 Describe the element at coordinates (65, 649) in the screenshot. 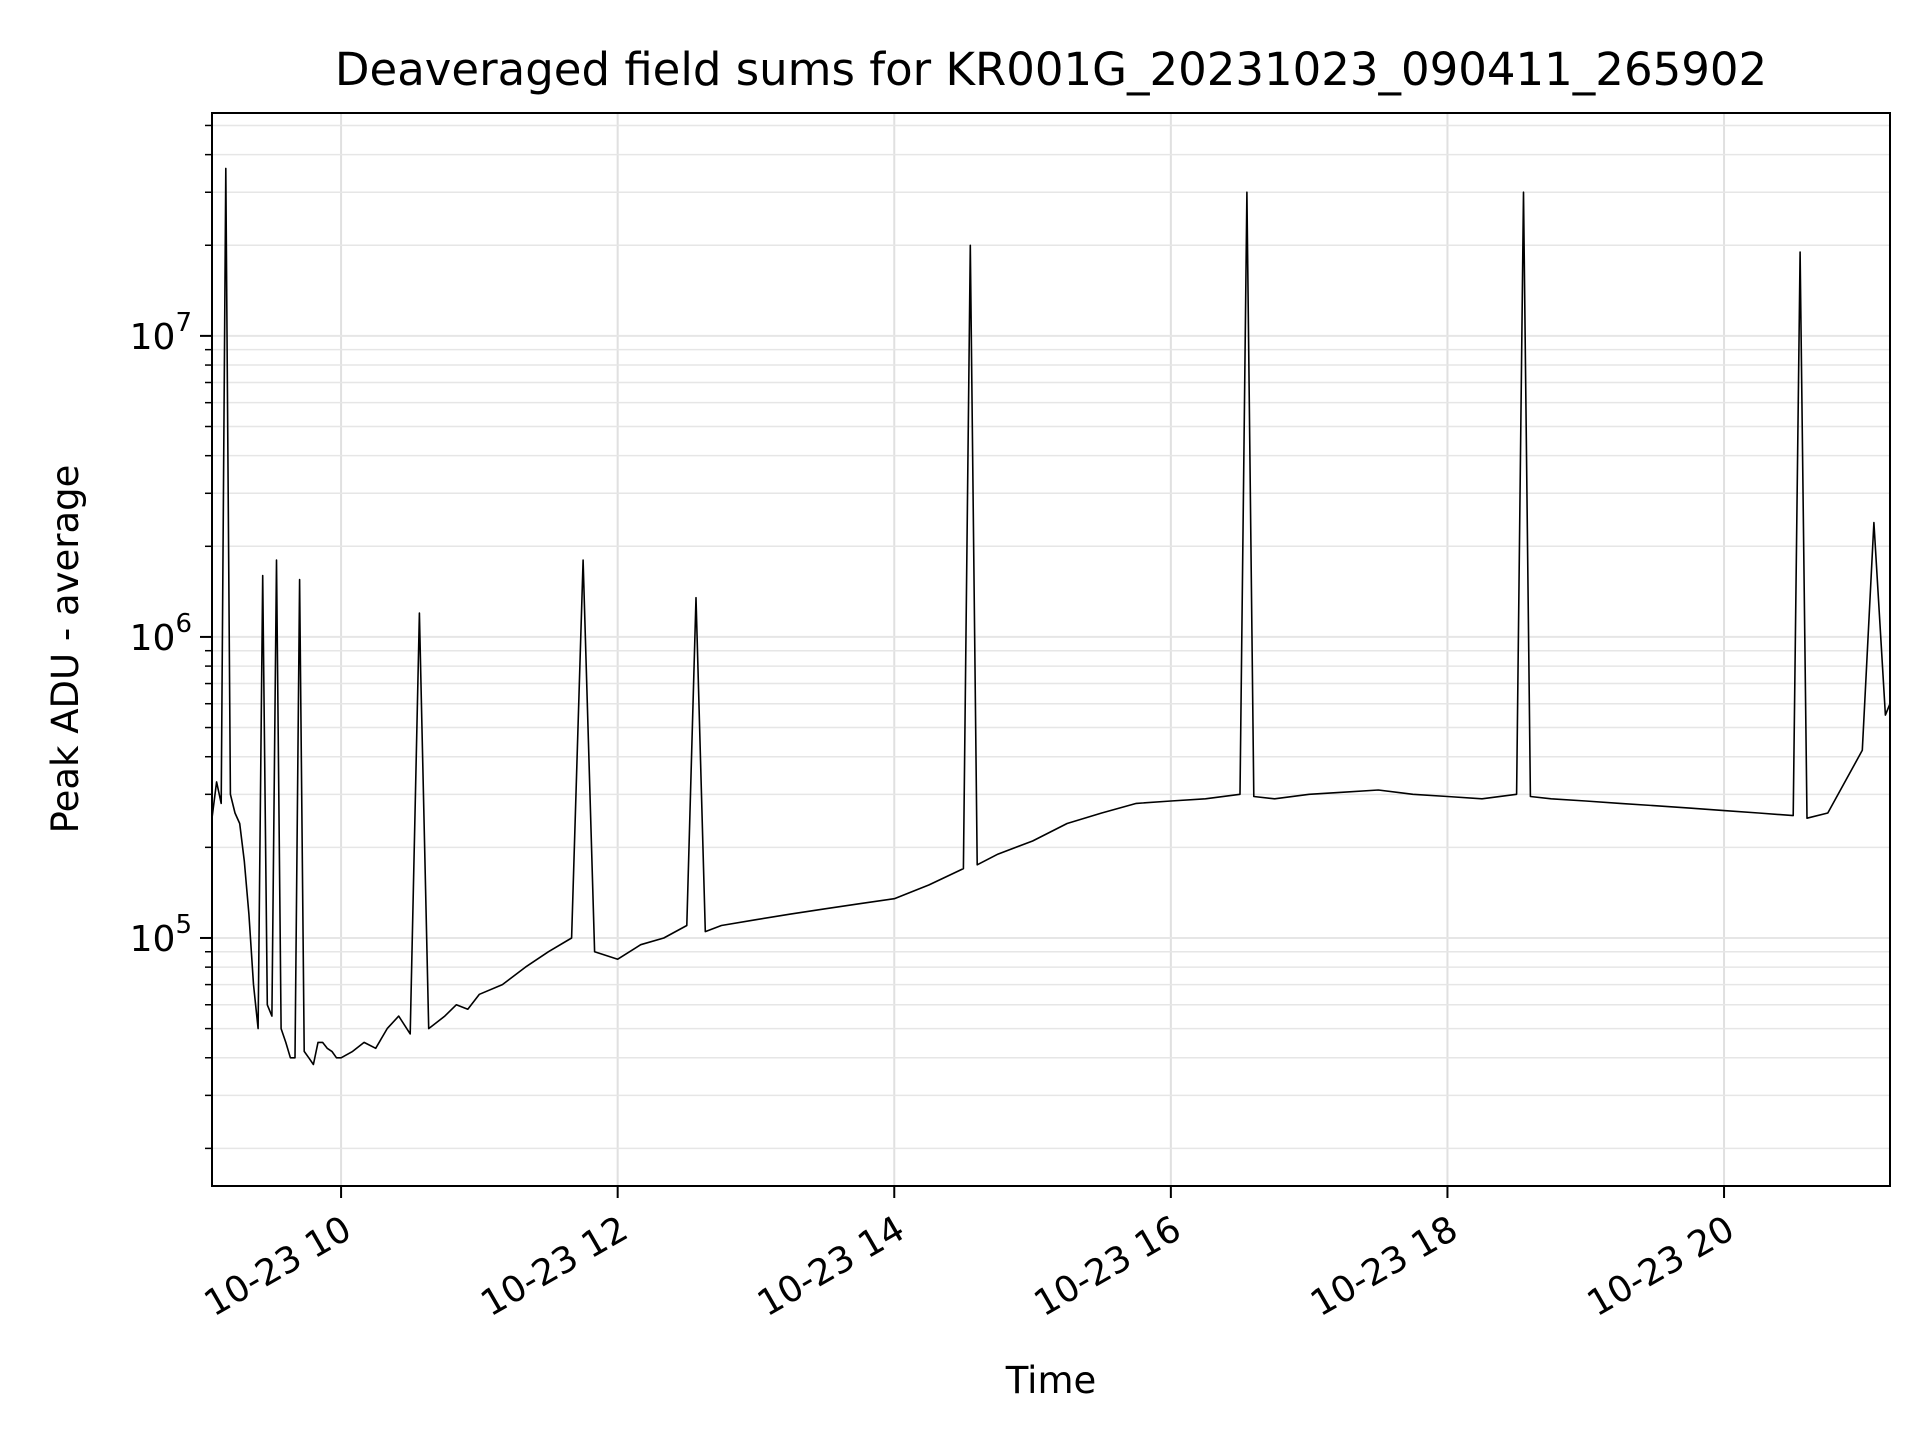

I see `y-axis-label: Peak ADU - average` at that location.